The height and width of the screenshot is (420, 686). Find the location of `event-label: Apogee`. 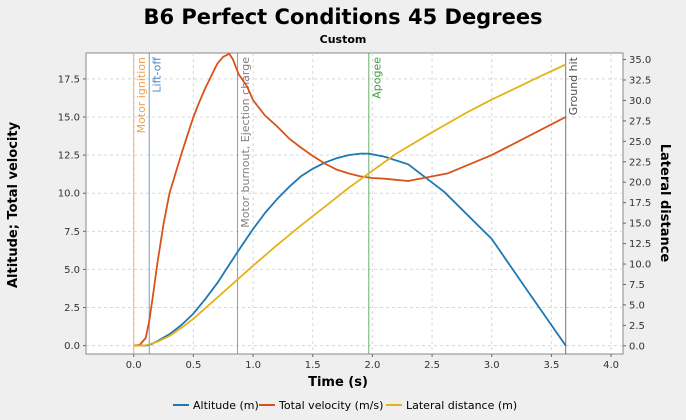

event-label: Apogee is located at coordinates (376, 78).